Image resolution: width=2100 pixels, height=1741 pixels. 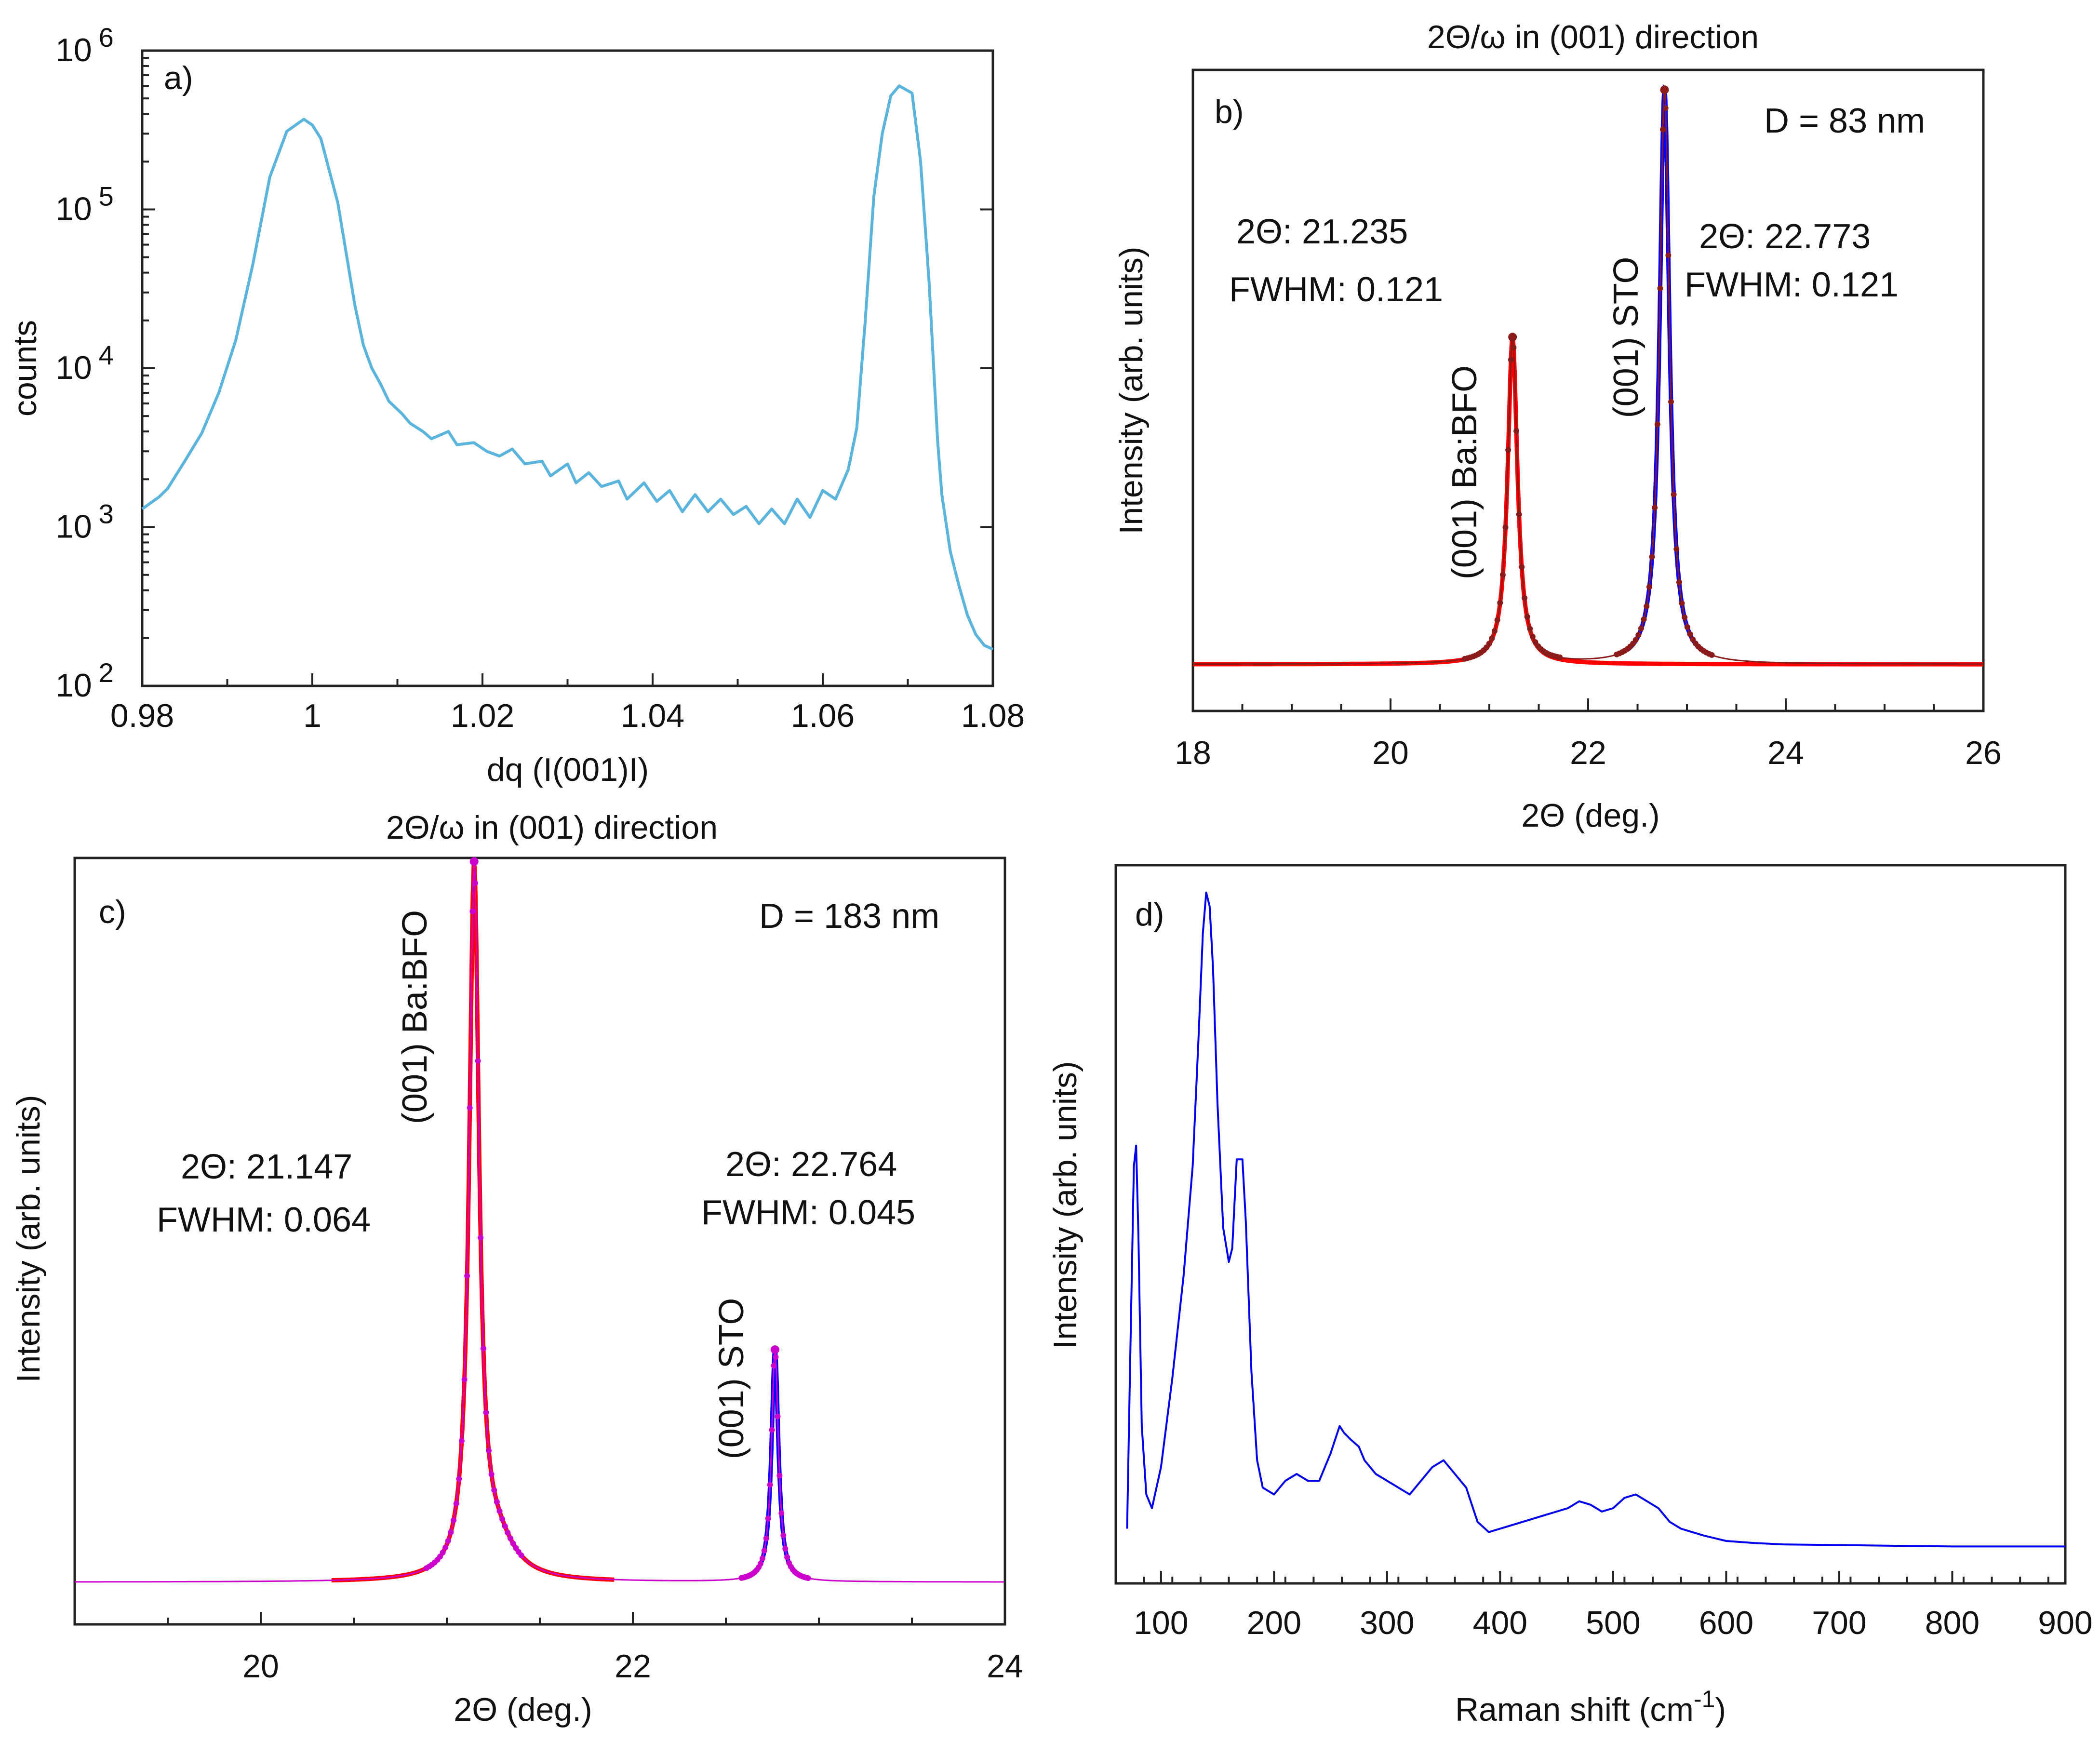 What do you see at coordinates (1322, 232) in the screenshot?
I see `bfo-position-b: 2Θ: 21.235` at bounding box center [1322, 232].